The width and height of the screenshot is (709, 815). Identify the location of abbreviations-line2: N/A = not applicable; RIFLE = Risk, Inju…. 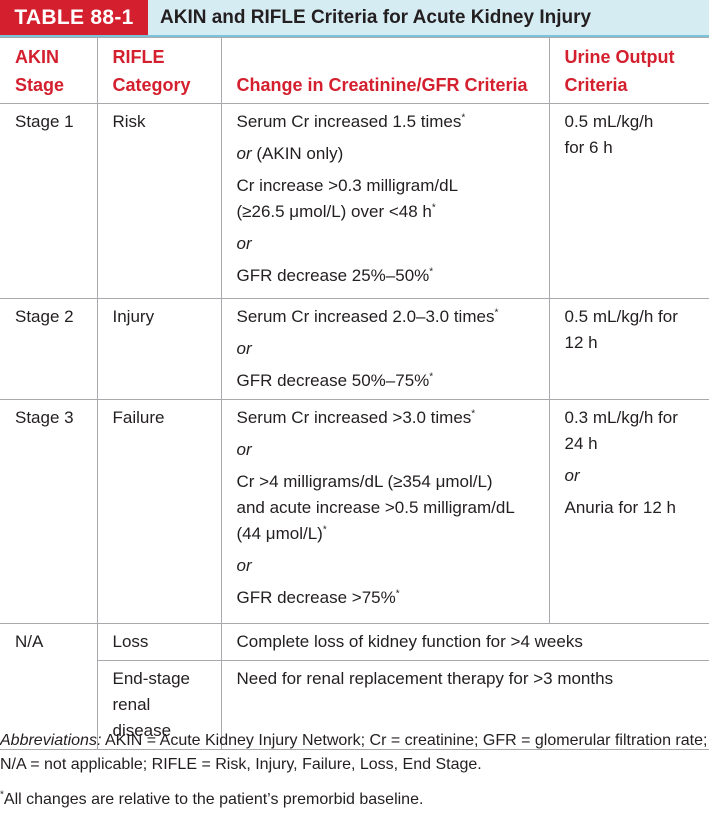
(241, 764).